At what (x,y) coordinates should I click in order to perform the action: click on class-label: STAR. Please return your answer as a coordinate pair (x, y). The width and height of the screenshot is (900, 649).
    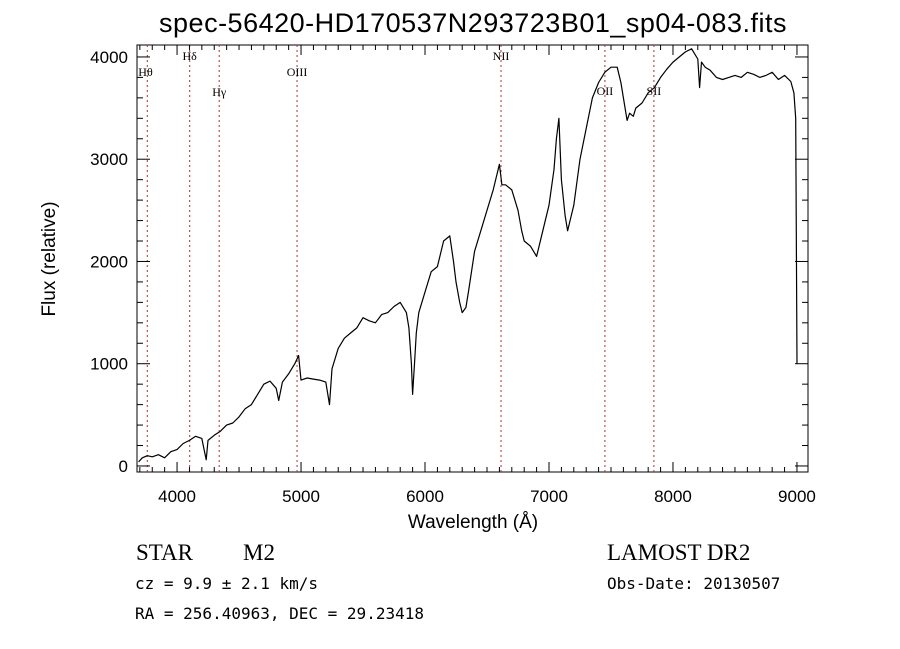
    Looking at the image, I should click on (164, 552).